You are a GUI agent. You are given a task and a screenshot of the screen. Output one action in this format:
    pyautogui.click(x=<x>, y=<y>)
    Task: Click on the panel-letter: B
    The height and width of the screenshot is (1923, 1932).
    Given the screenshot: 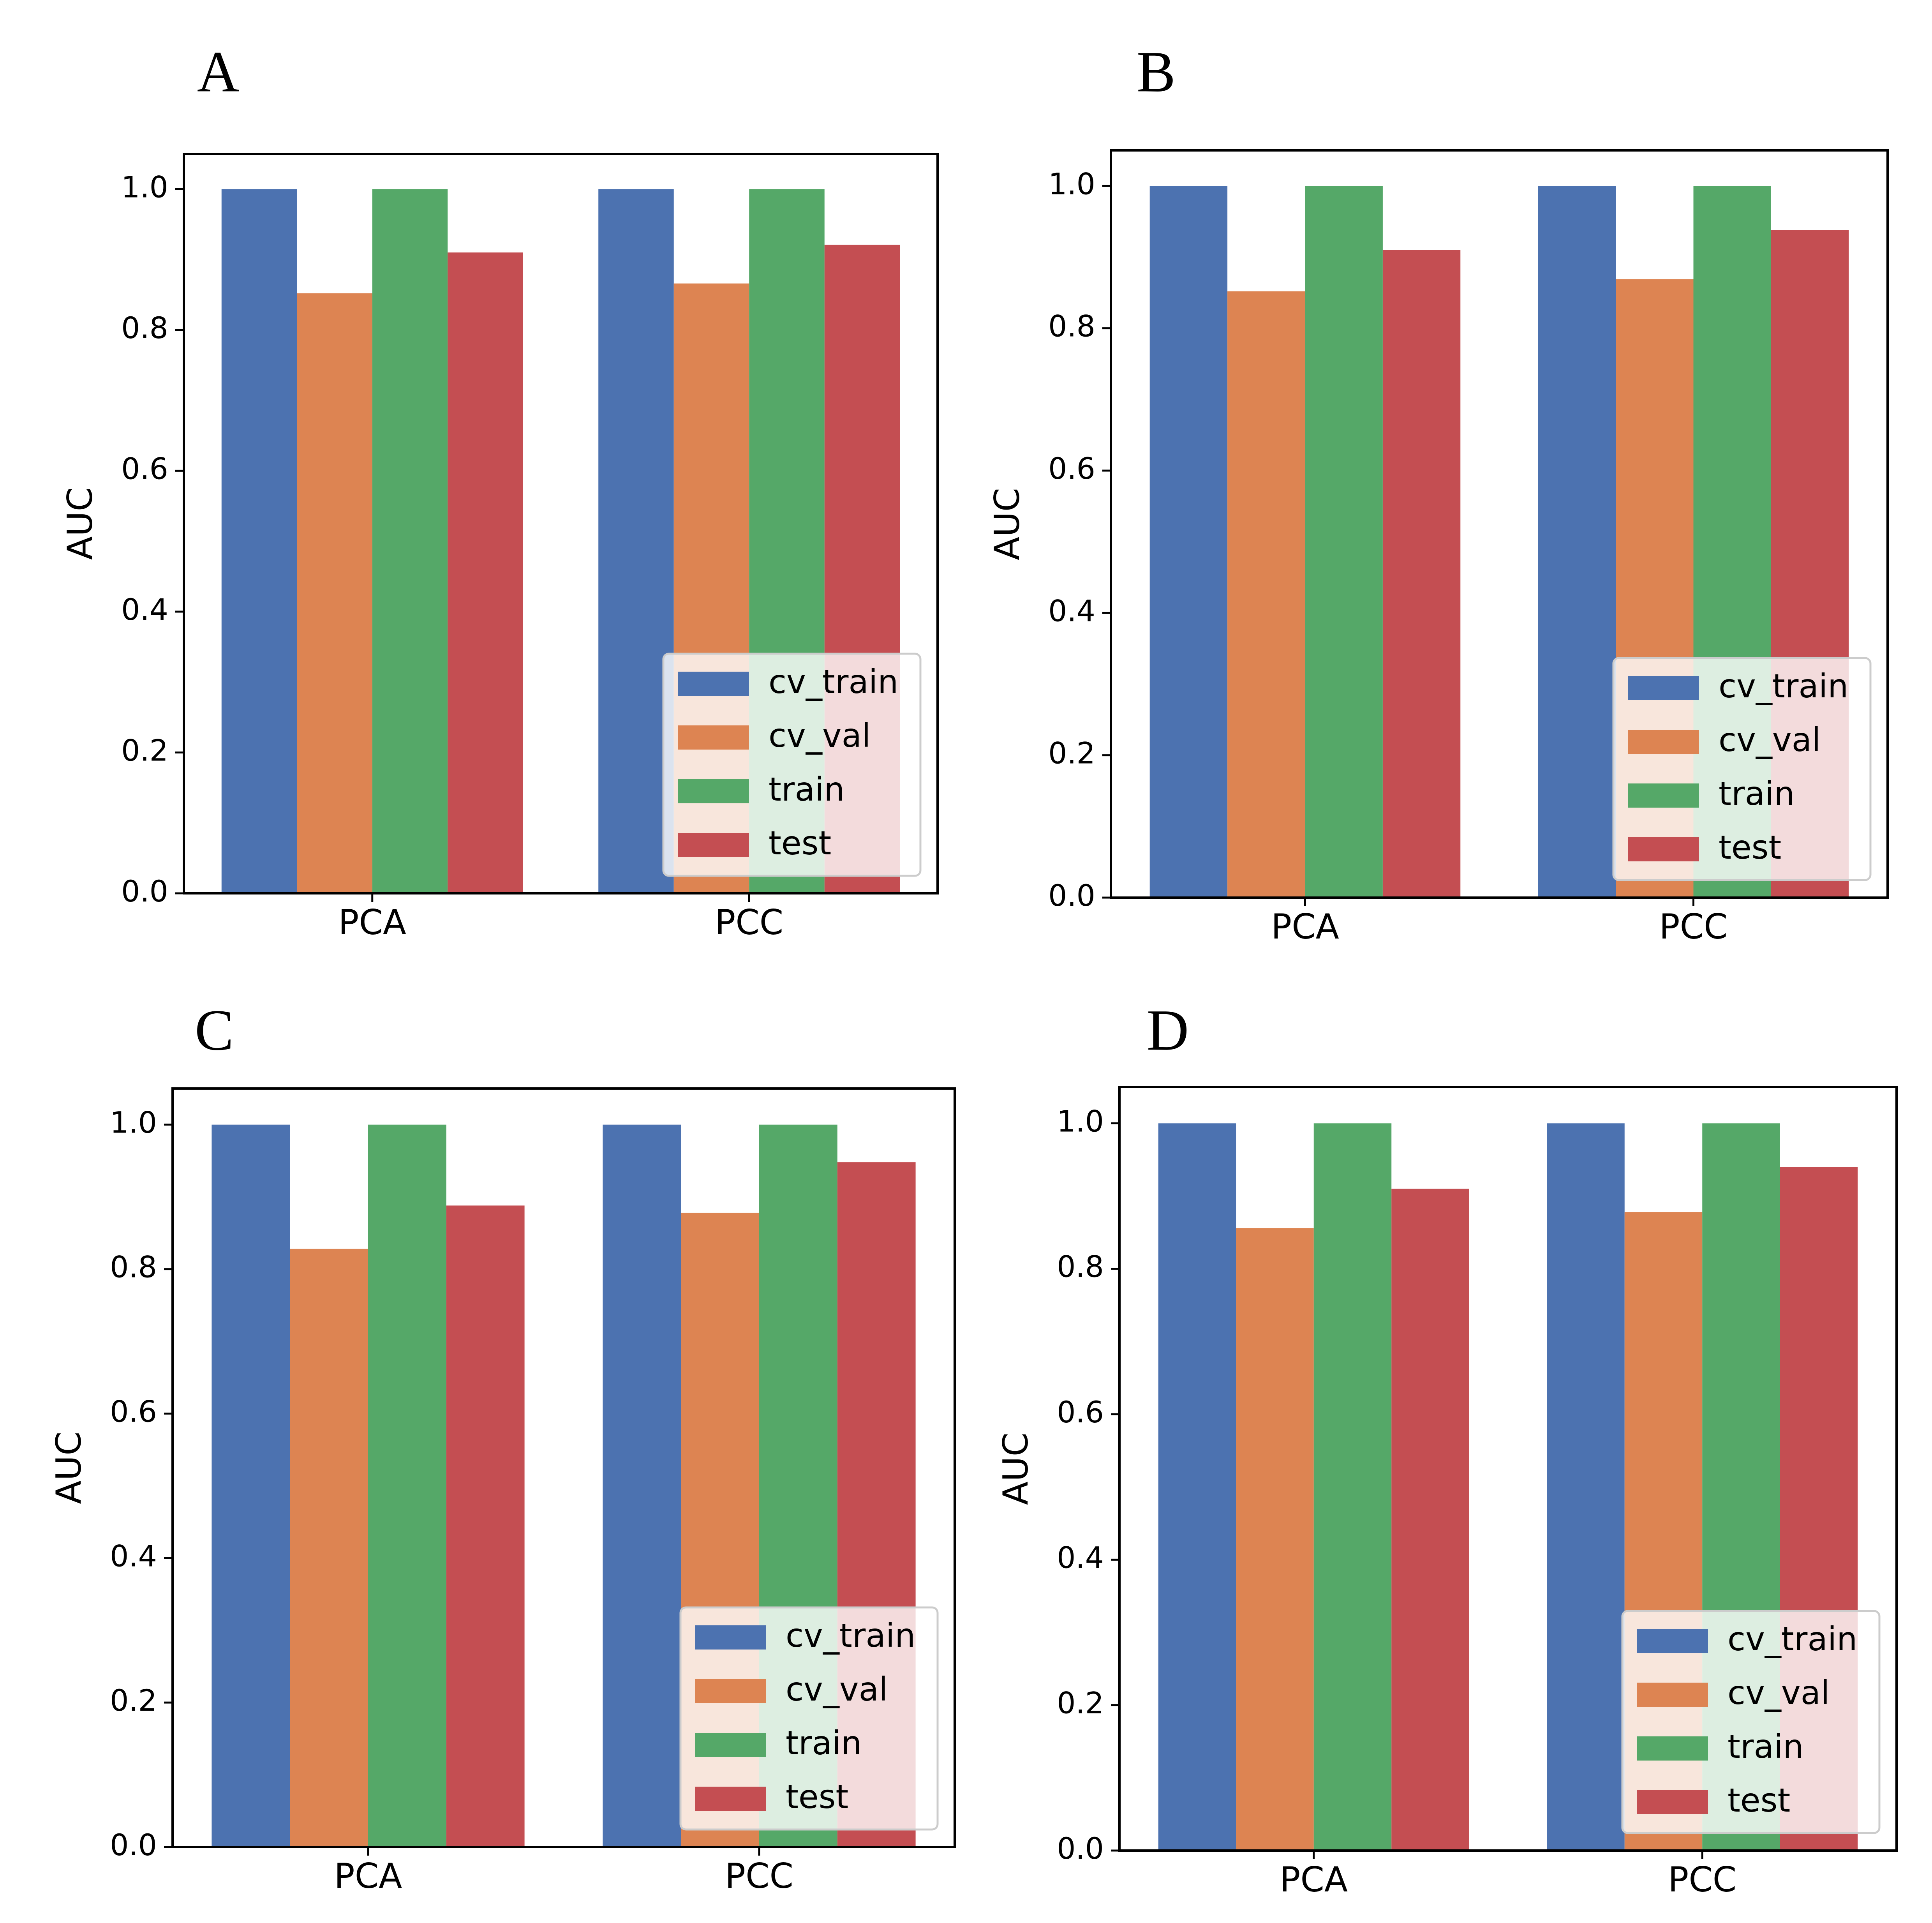 What is the action you would take?
    pyautogui.click(x=1157, y=71)
    